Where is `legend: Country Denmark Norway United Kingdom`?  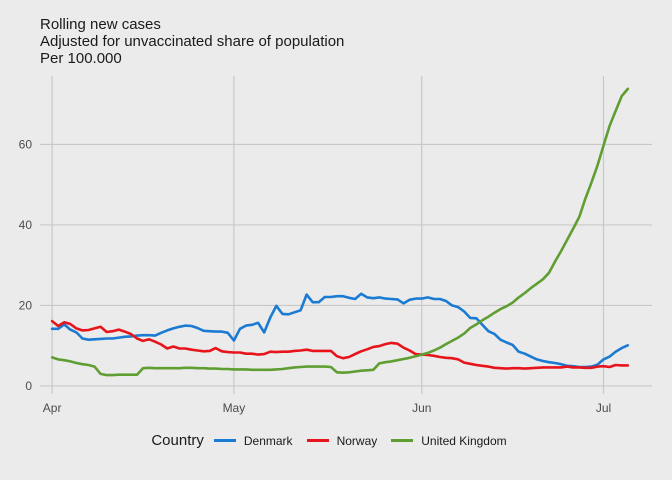
legend: Country Denmark Norway United Kingdom is located at coordinates (336, 440).